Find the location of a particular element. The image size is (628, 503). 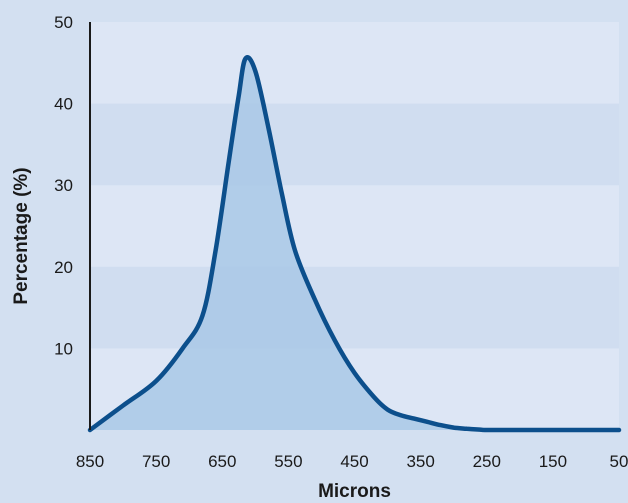

y-tick-label: 30 is located at coordinates (63, 185).